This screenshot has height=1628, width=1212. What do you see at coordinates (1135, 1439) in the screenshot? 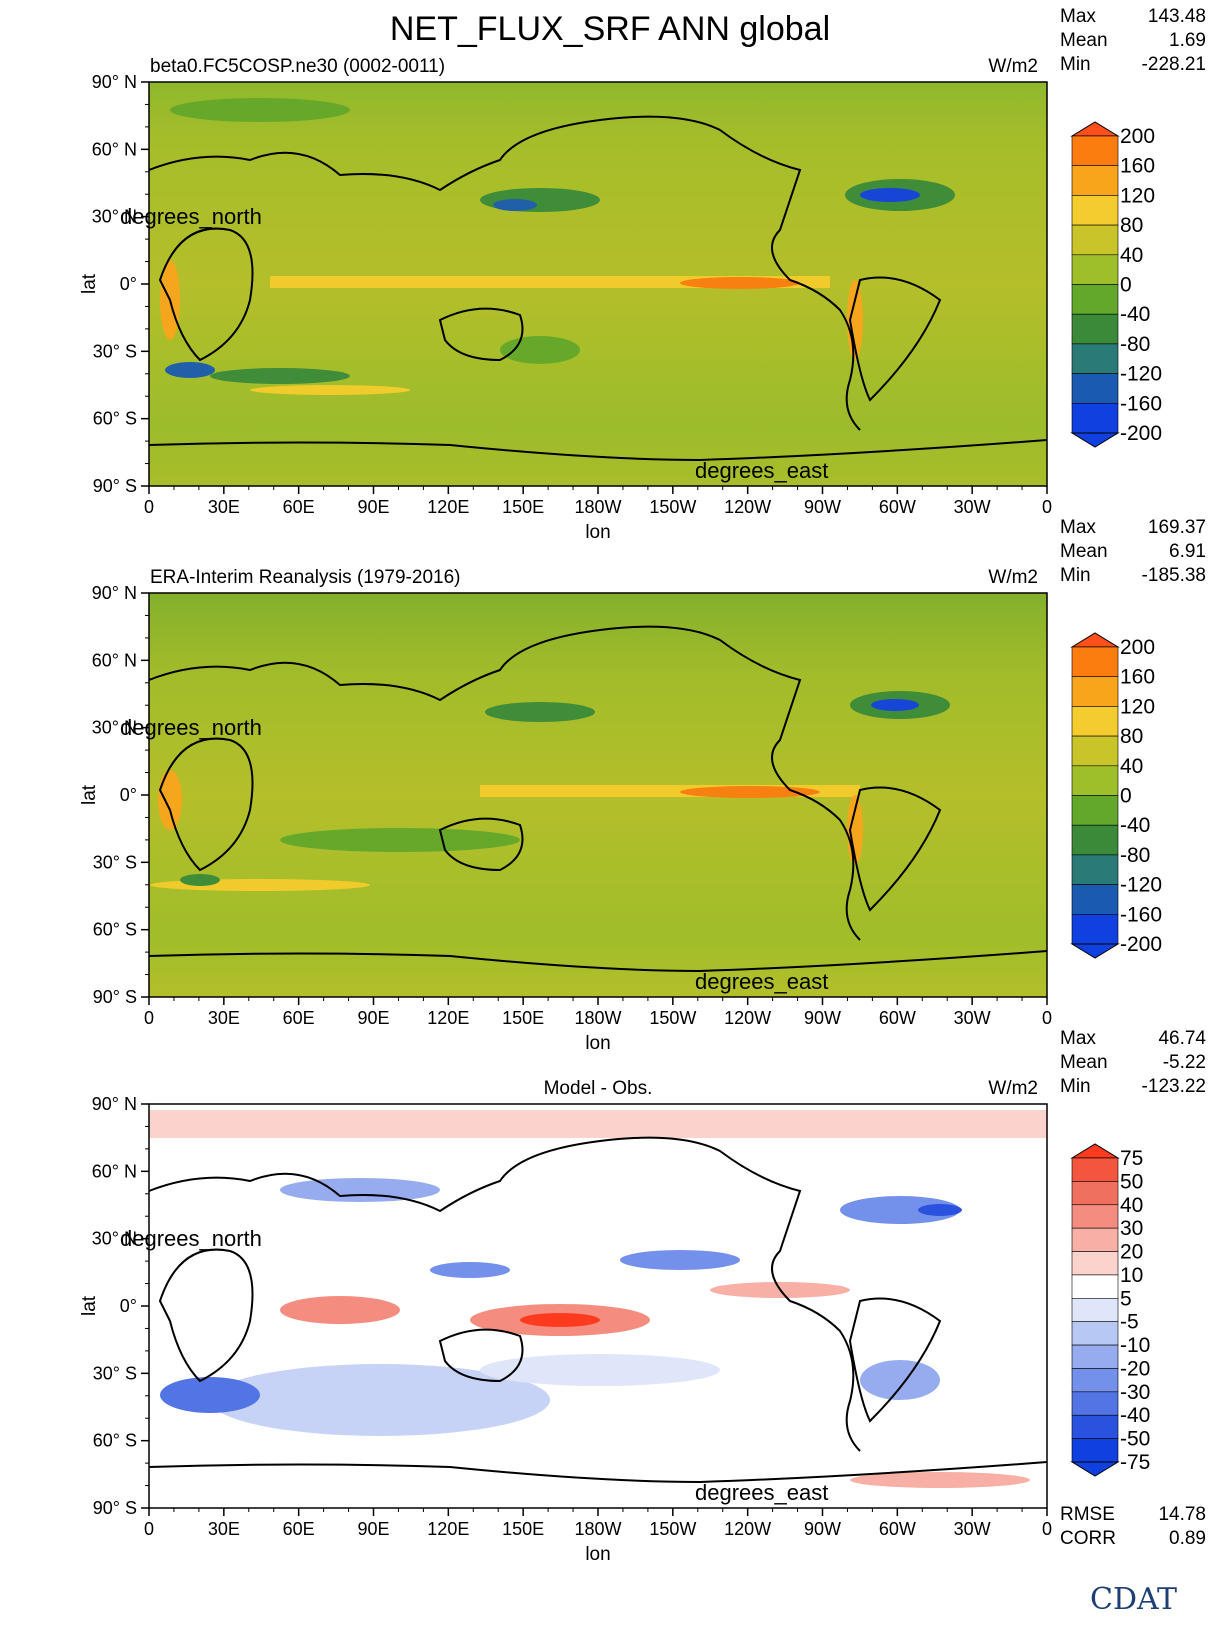
I see `colorbar-label: -50` at bounding box center [1135, 1439].